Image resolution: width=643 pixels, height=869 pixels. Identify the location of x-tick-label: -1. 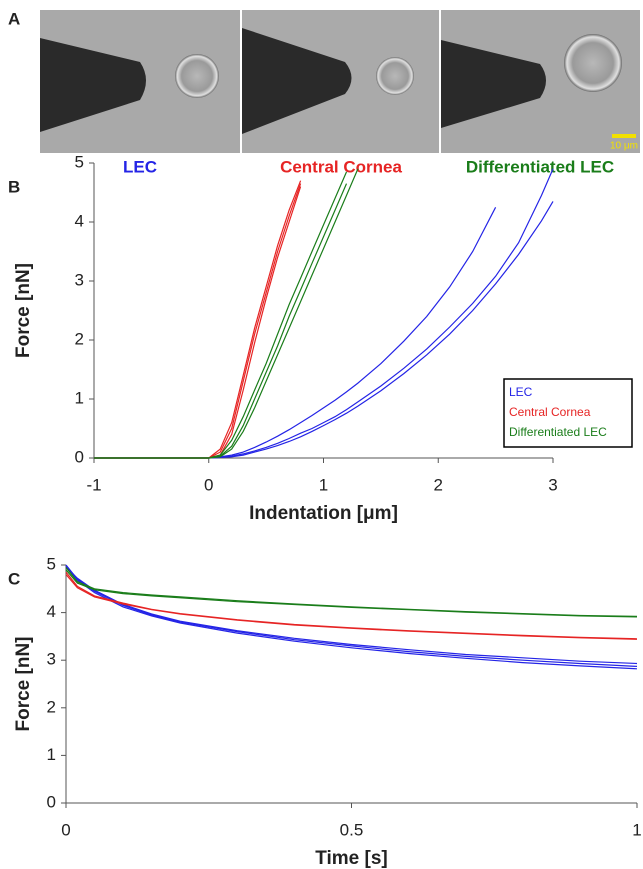
(93, 484).